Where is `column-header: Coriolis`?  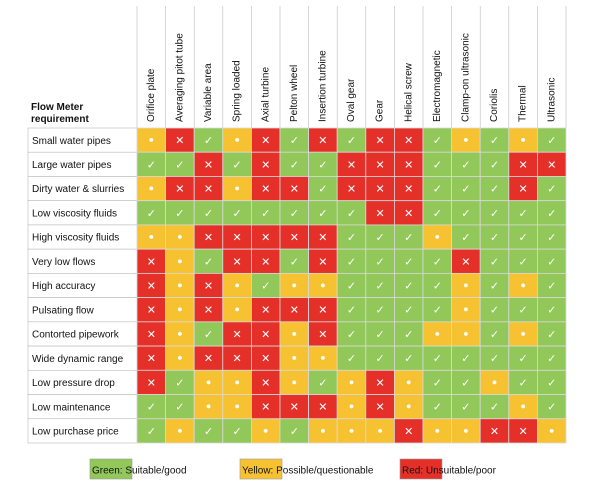 column-header: Coriolis is located at coordinates (494, 105).